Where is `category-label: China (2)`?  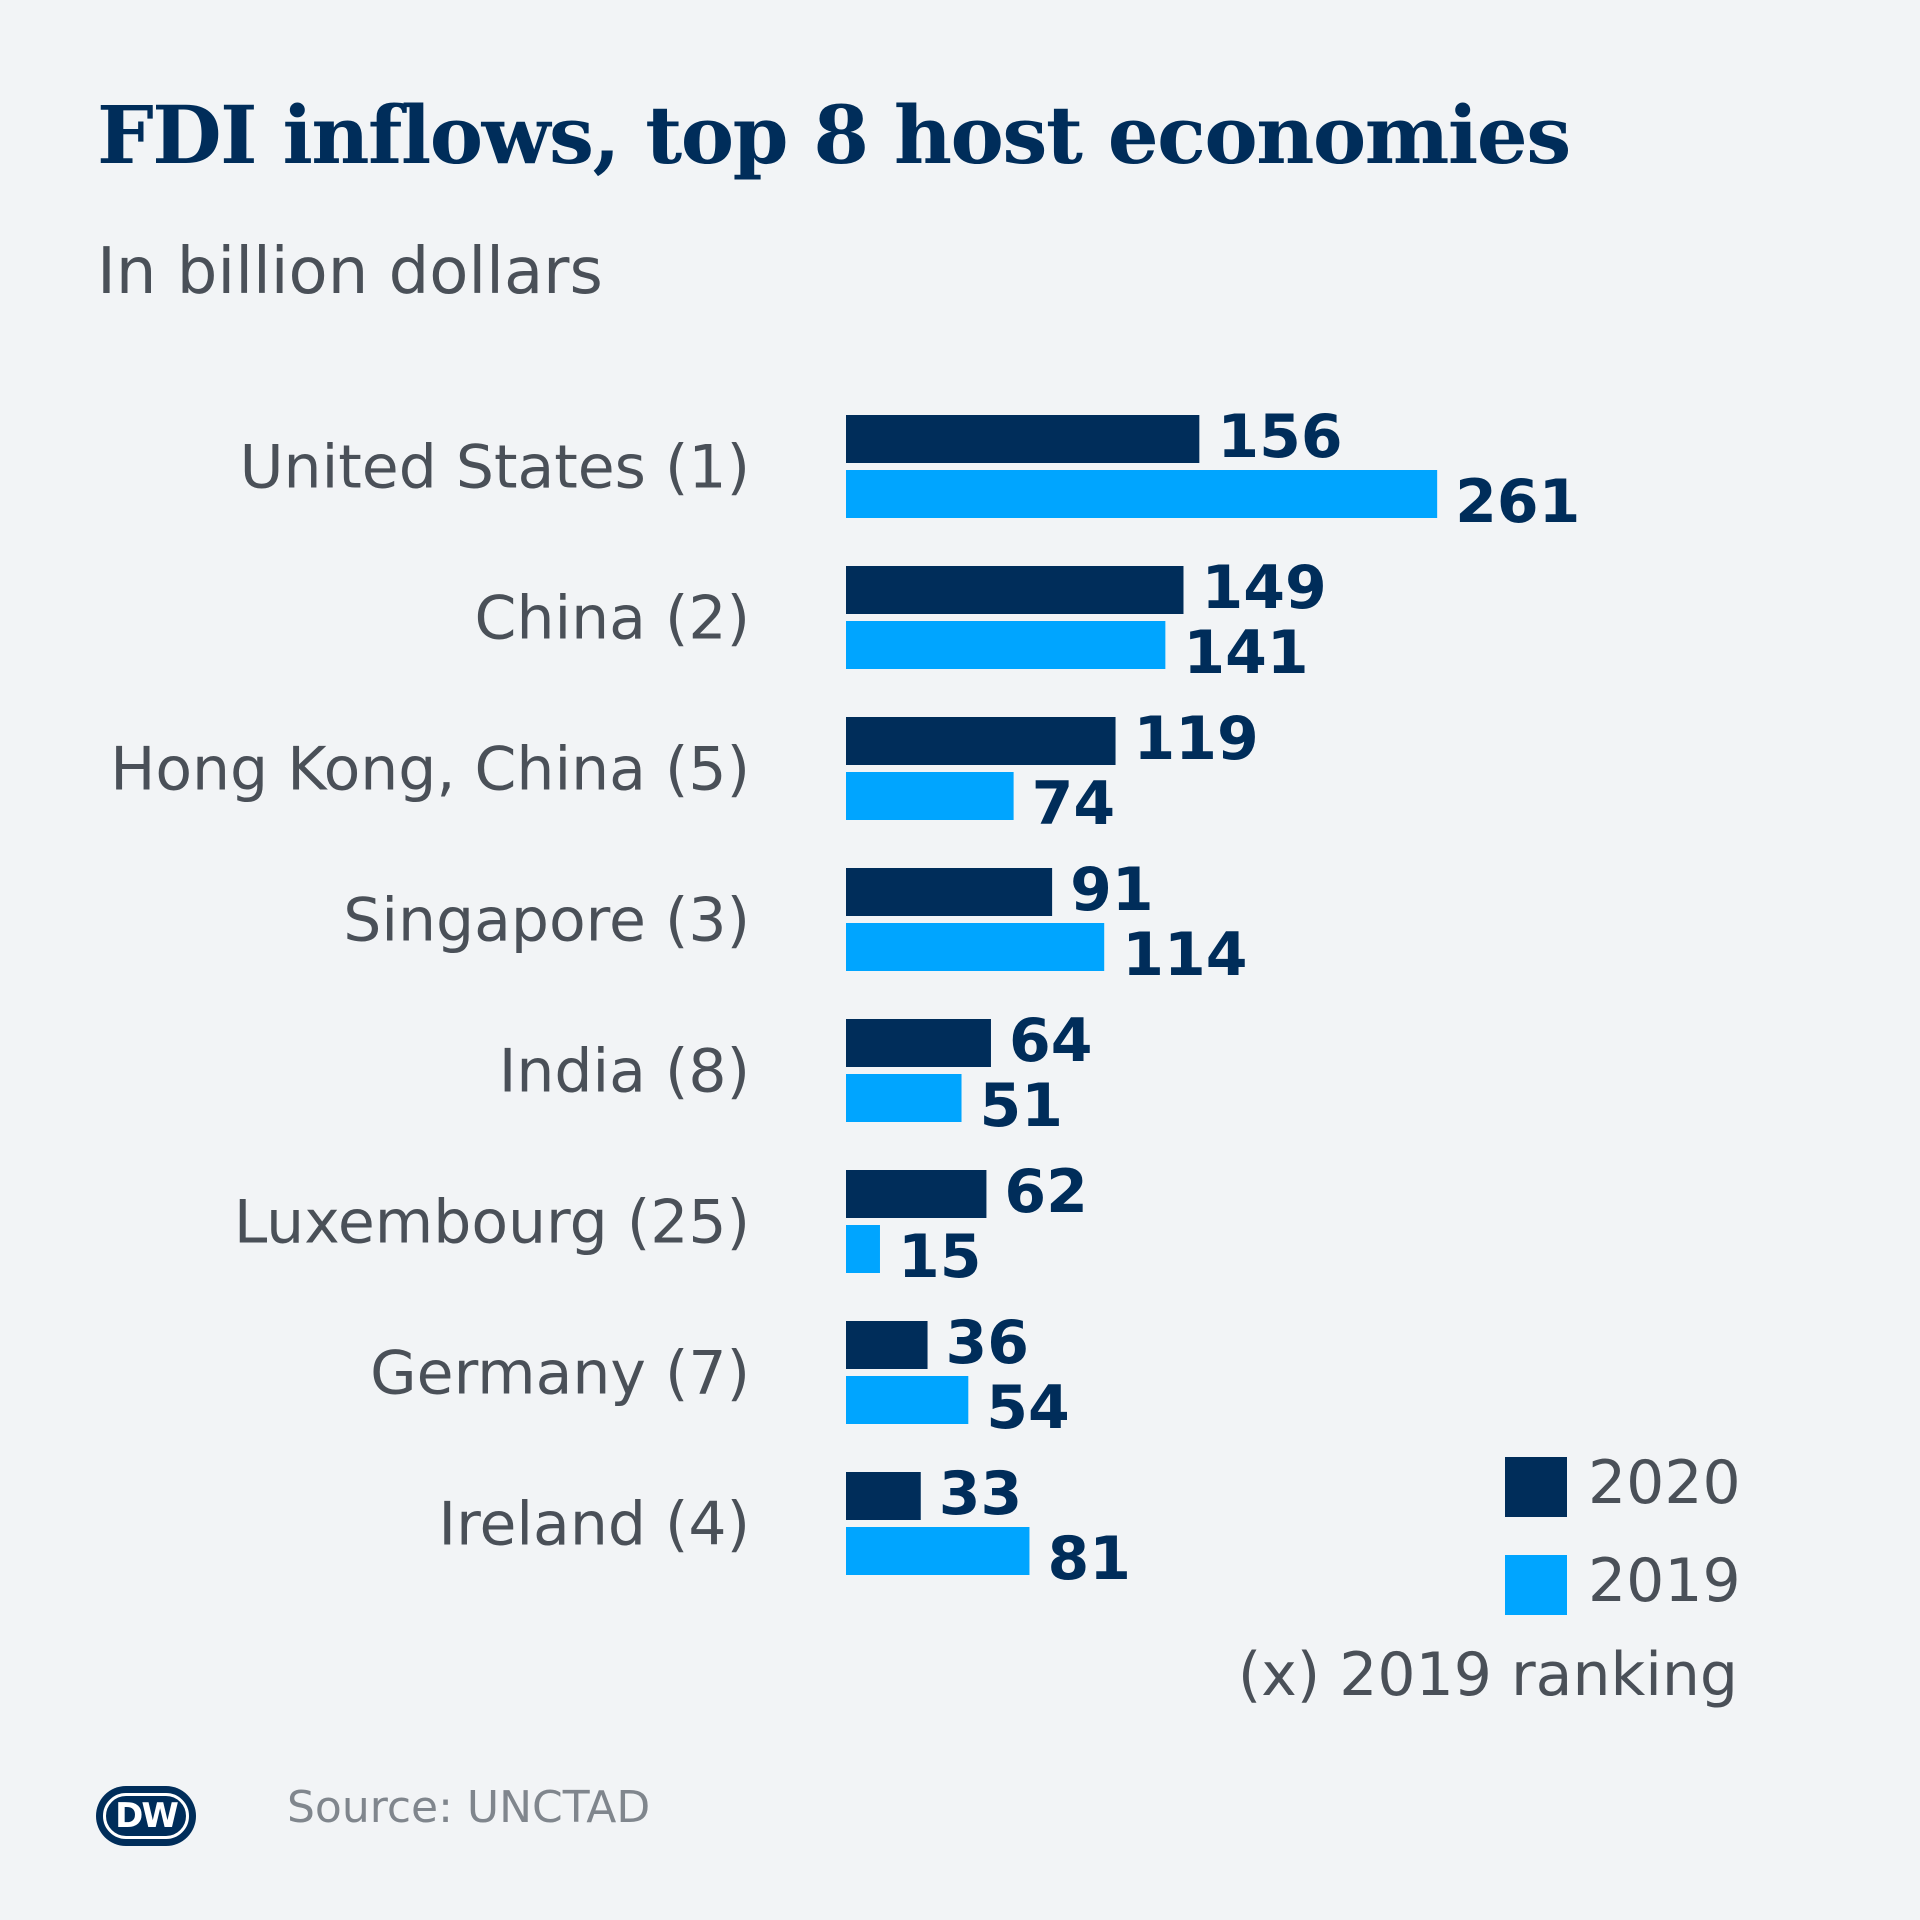
category-label: China (2) is located at coordinates (612, 619).